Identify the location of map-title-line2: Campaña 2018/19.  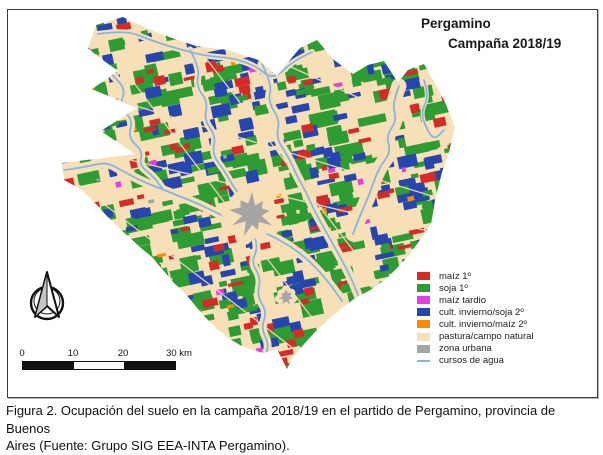
(504, 43).